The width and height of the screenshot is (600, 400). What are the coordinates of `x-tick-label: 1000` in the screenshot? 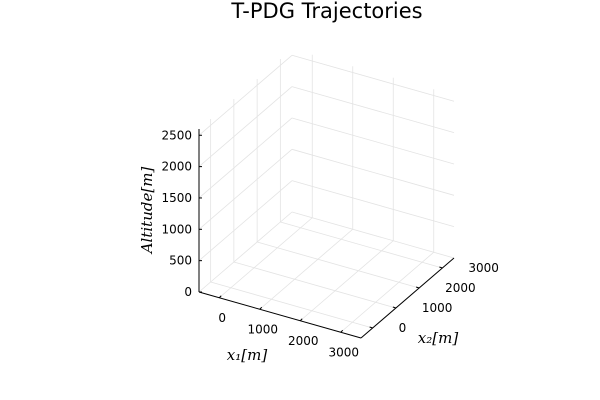 It's located at (262, 329).